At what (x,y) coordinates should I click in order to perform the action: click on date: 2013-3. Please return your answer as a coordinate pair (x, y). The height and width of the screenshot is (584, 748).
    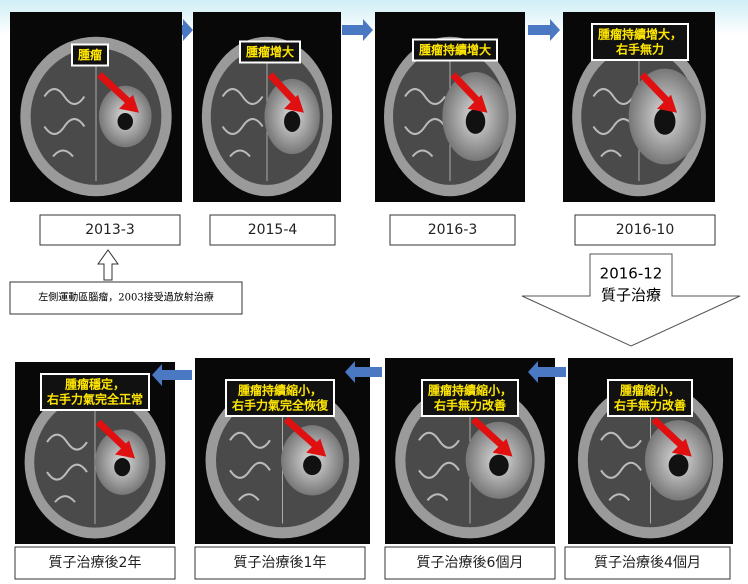
    Looking at the image, I should click on (110, 230).